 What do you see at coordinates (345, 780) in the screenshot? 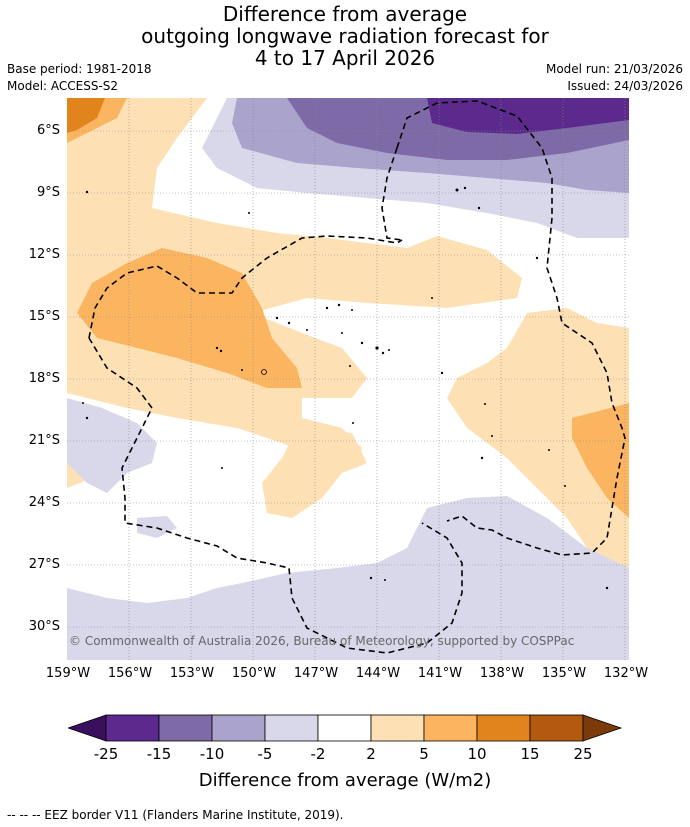
I see `colorbar-title: Difference from average (W/m2)` at bounding box center [345, 780].